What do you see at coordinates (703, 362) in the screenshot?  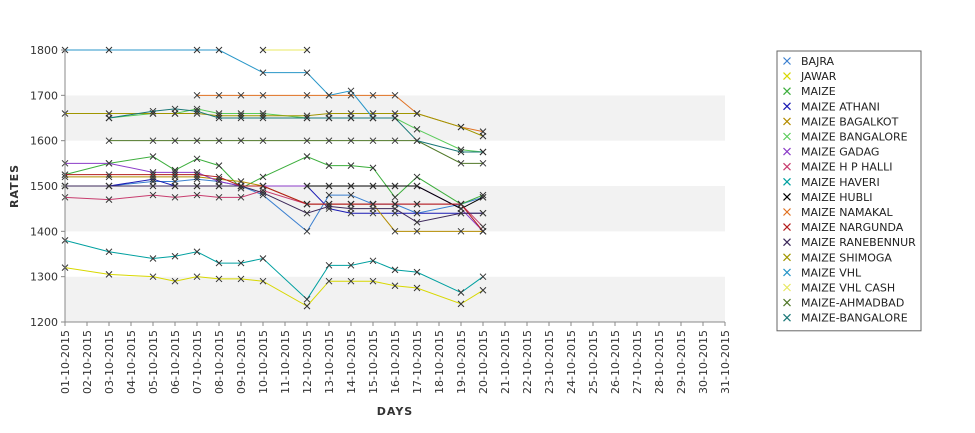 I see `x-tick-label: 30-10-2015` at bounding box center [703, 362].